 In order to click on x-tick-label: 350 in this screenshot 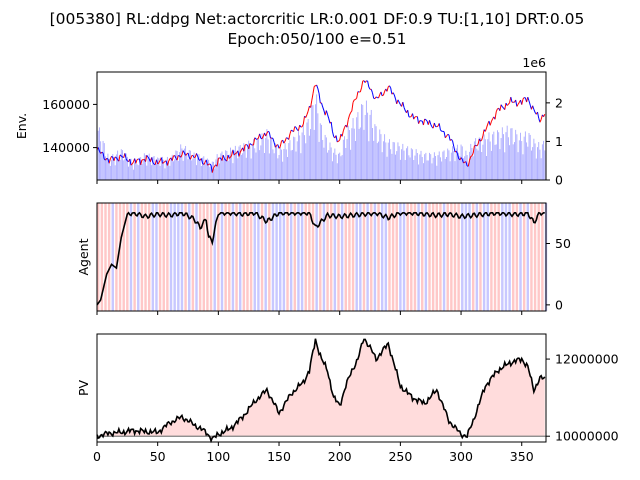, I will do `click(522, 456)`.